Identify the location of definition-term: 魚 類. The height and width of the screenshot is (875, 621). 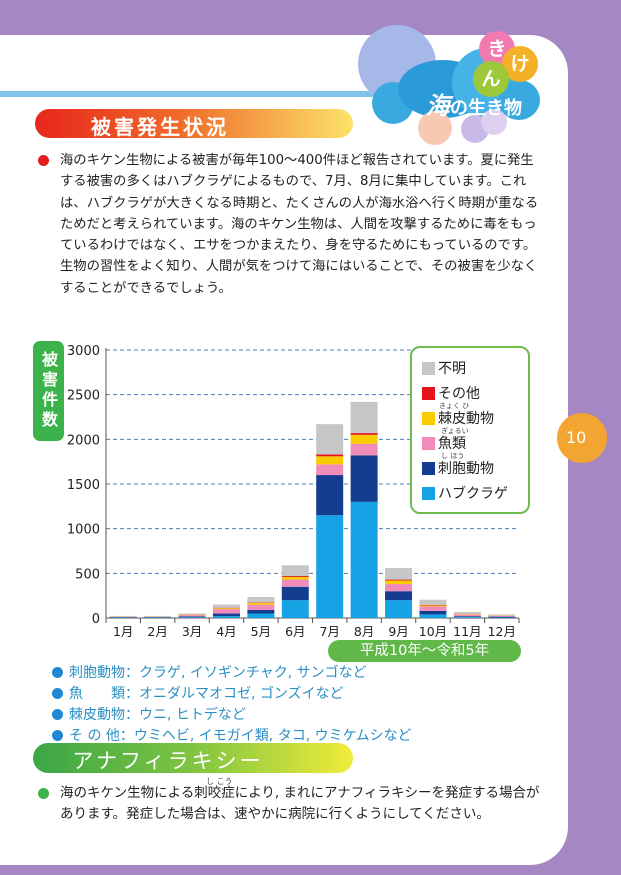
(97, 694).